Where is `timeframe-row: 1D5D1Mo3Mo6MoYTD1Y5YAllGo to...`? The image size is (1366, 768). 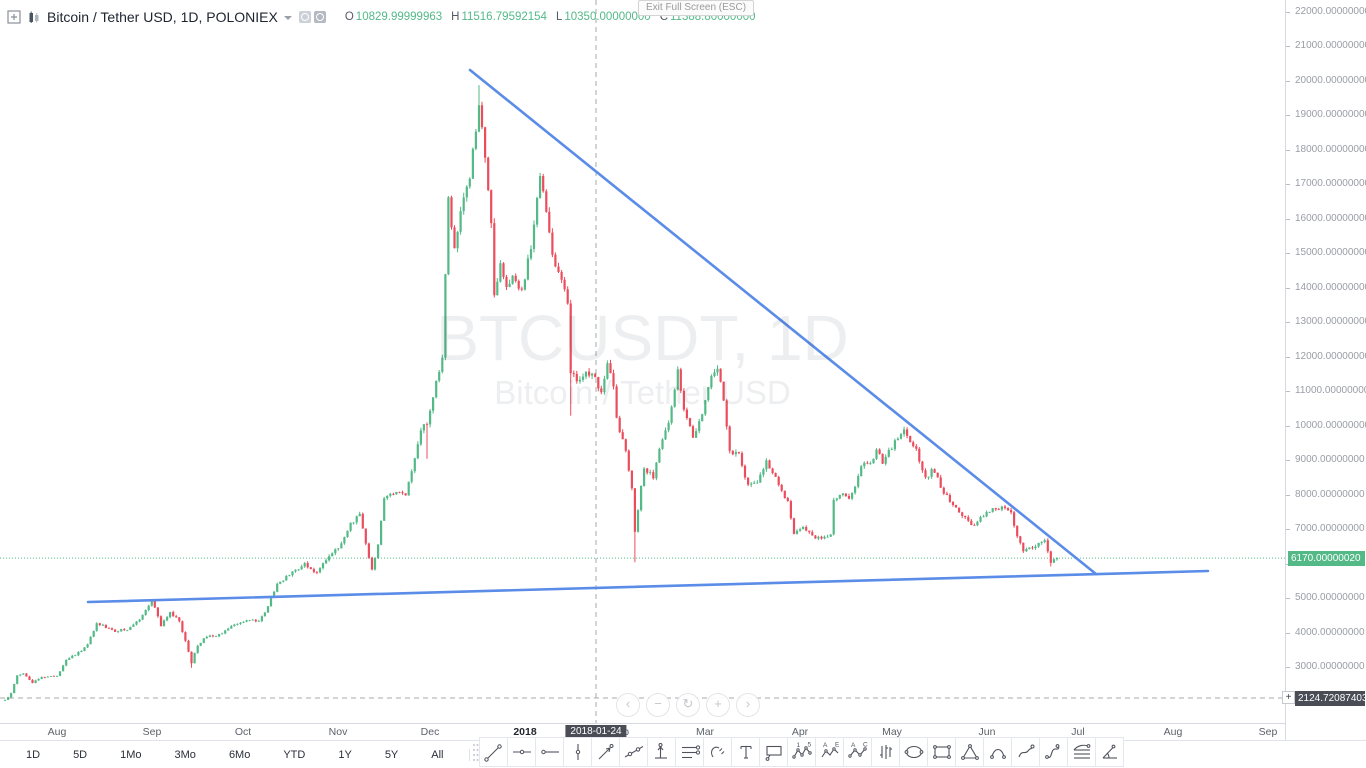
timeframe-row: 1D5D1Mo3Mo6MoYTD1Y5YAllGo to... is located at coordinates (276, 754).